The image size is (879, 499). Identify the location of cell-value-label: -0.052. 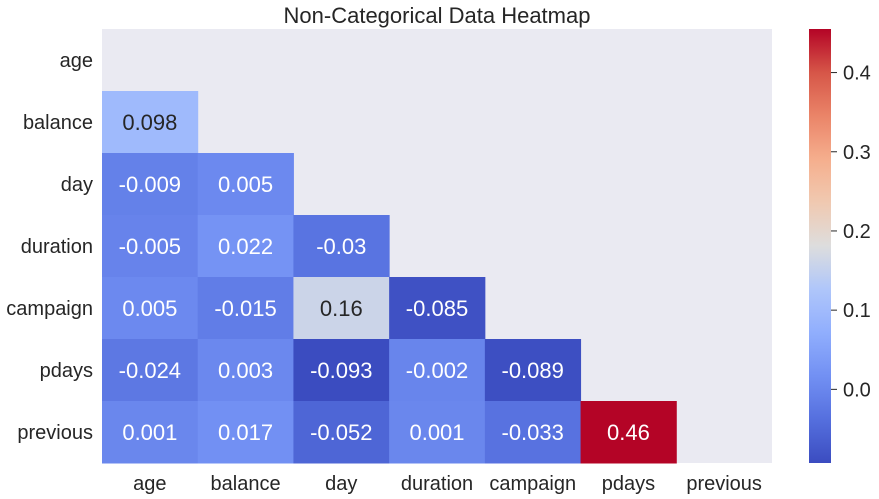
(341, 432).